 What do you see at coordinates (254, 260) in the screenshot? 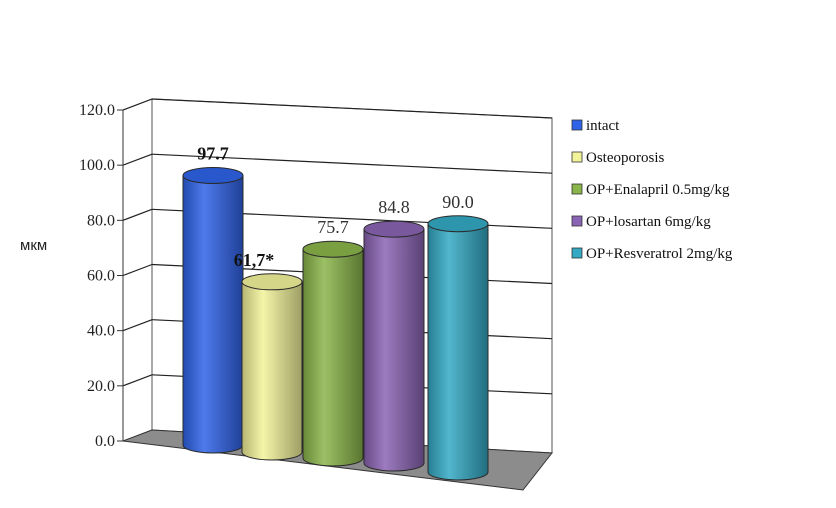
I see `data-label: 61,7*` at bounding box center [254, 260].